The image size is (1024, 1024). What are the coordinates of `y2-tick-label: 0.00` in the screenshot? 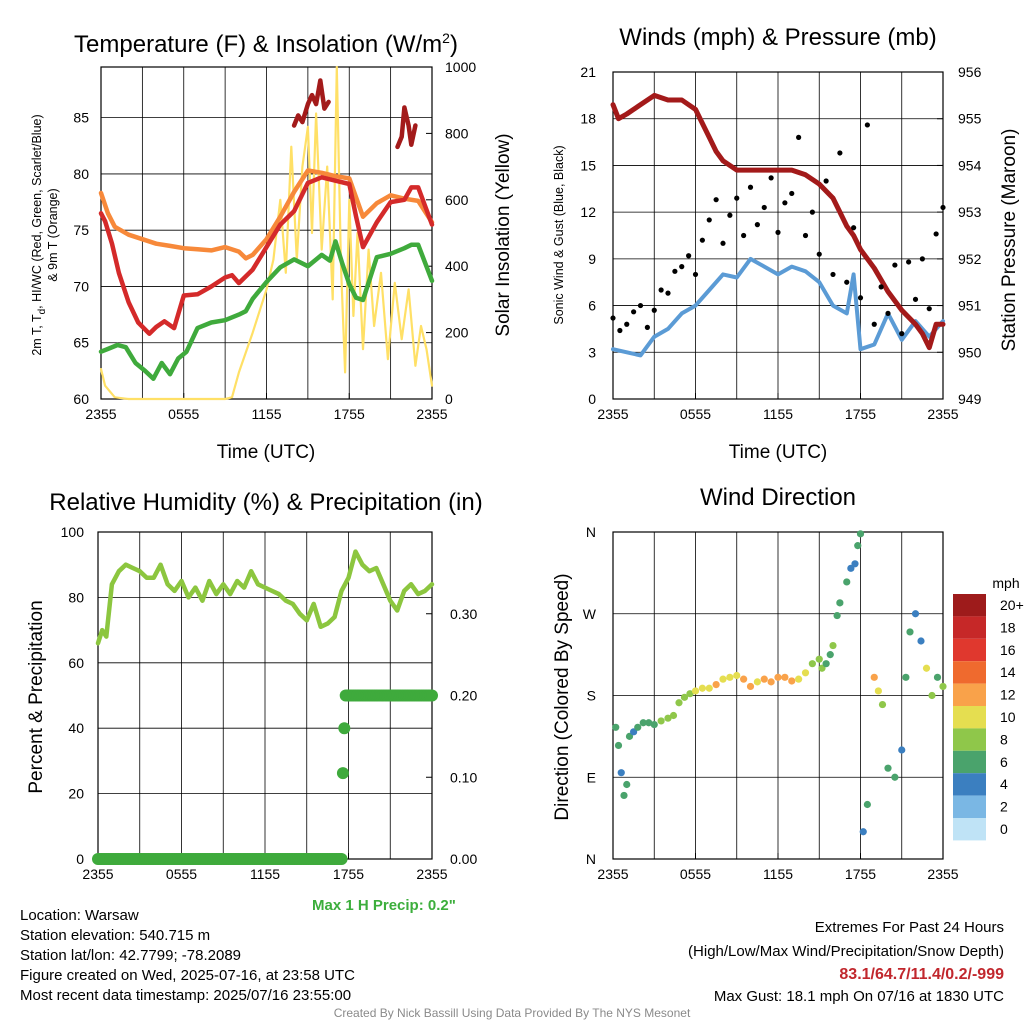 It's located at (463, 859).